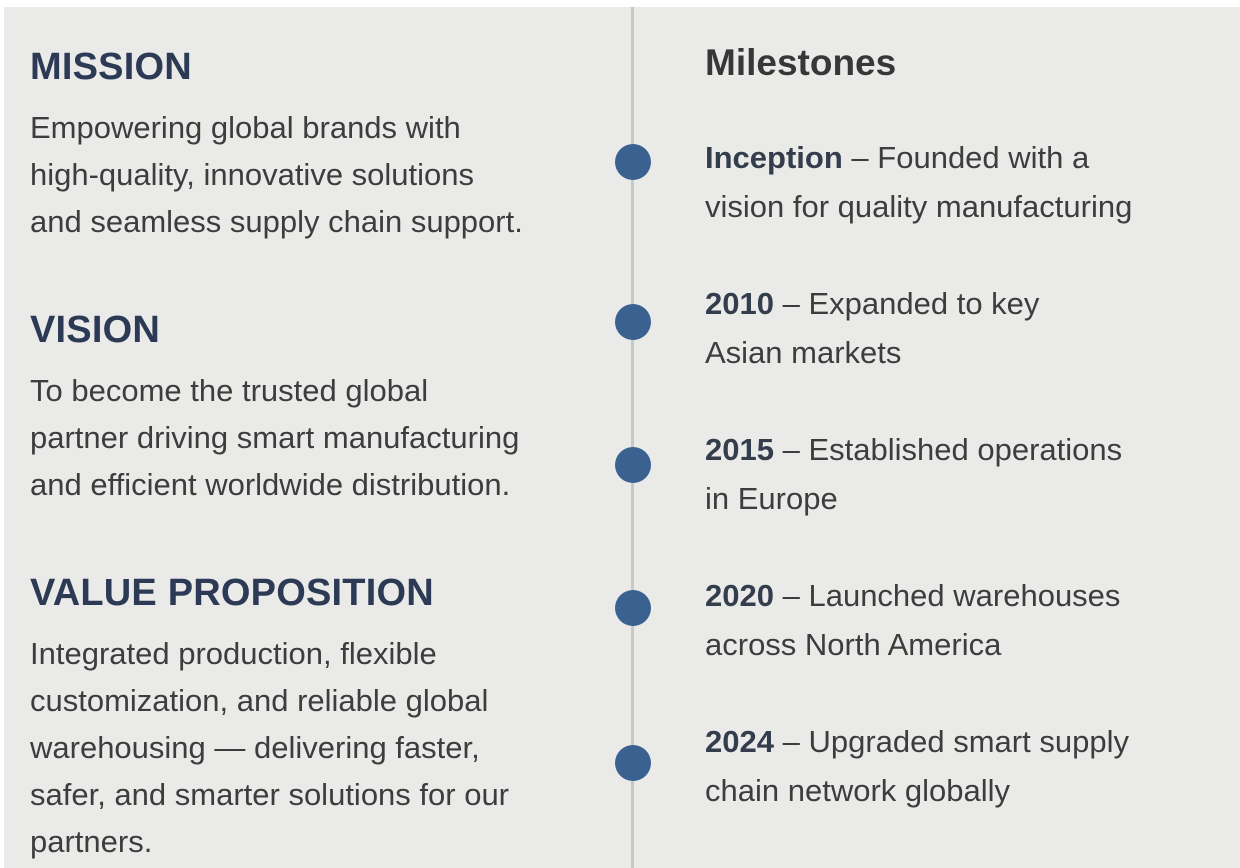  I want to click on milestone-label: 2015, so click(739, 449).